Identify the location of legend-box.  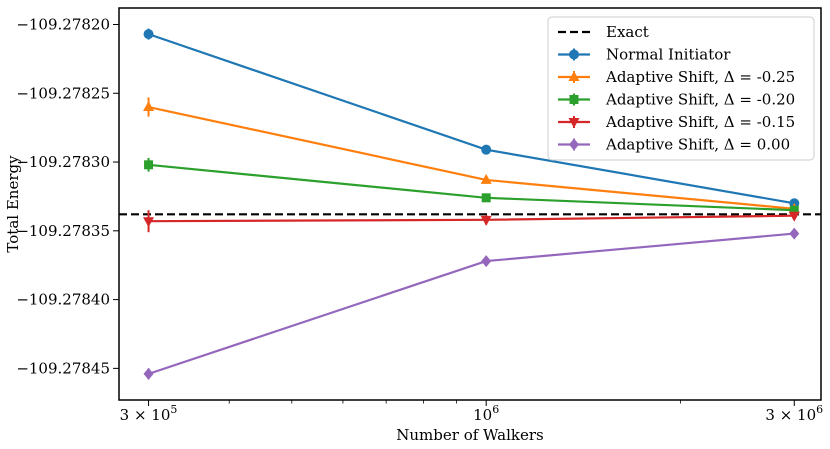
(681, 88).